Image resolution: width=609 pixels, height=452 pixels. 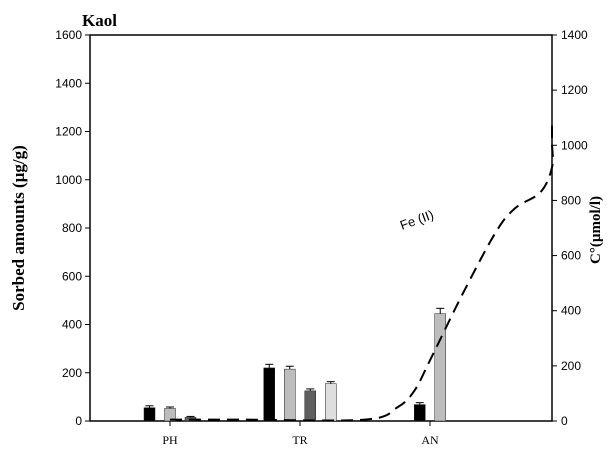 What do you see at coordinates (571, 366) in the screenshot?
I see `y-right-tick-label: 200` at bounding box center [571, 366].